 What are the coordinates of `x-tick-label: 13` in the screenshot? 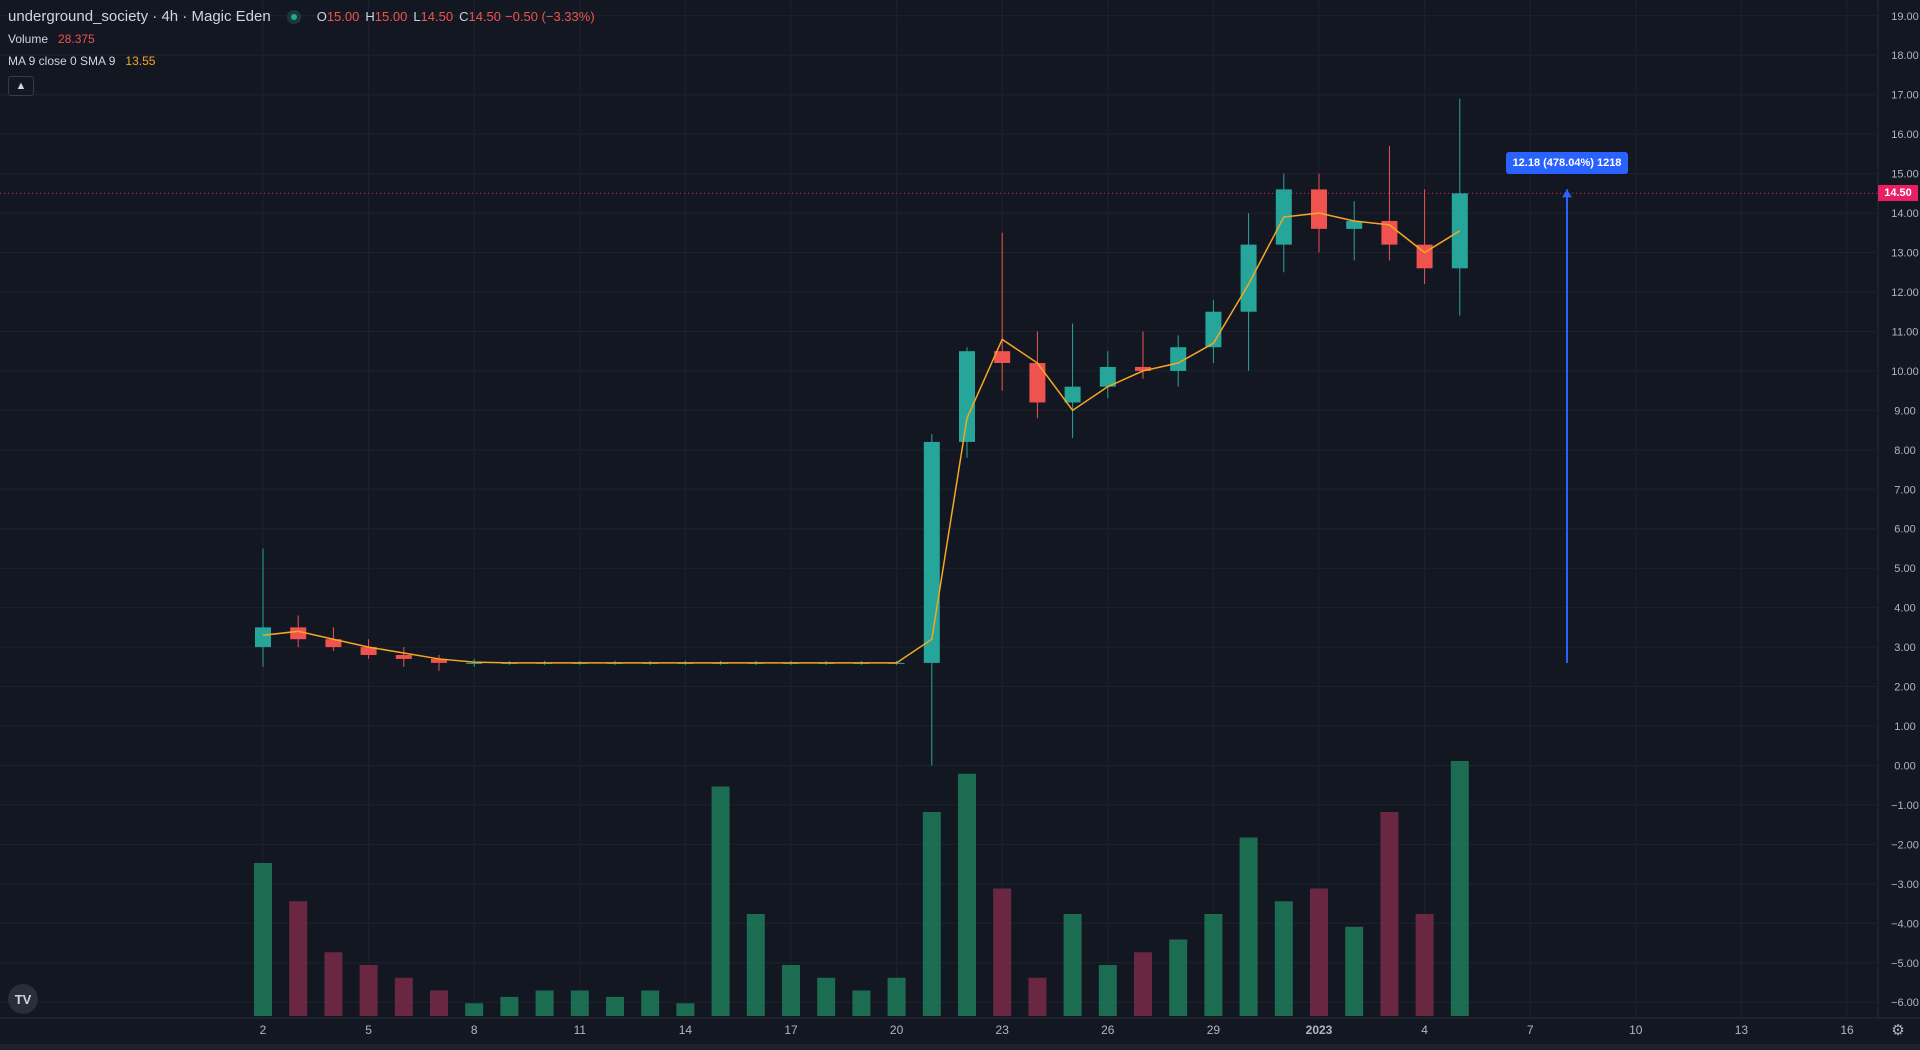 It's located at (1742, 1030).